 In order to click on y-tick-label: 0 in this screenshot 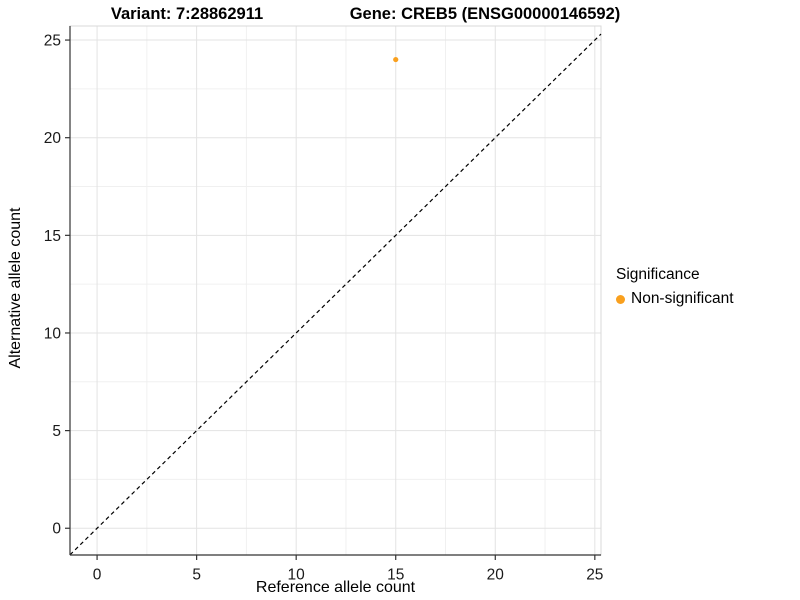, I will do `click(56, 529)`.